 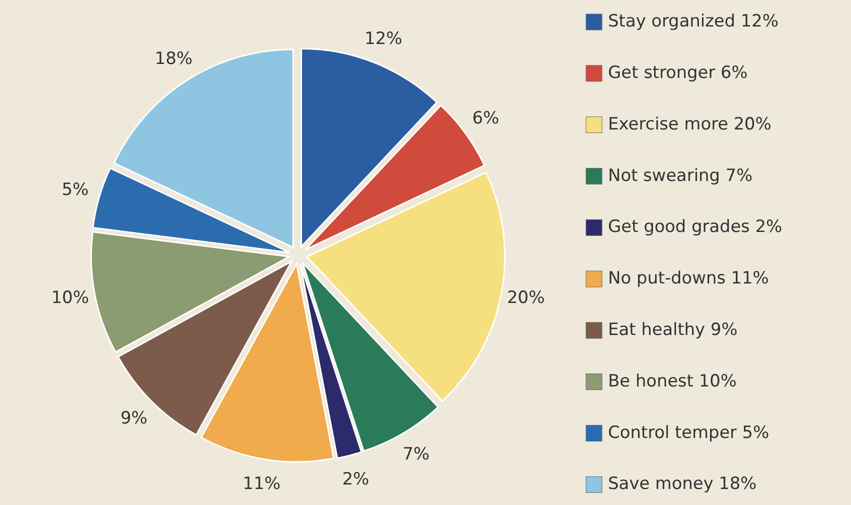 I want to click on legend-label: Not swearing 7%, so click(x=680, y=176).